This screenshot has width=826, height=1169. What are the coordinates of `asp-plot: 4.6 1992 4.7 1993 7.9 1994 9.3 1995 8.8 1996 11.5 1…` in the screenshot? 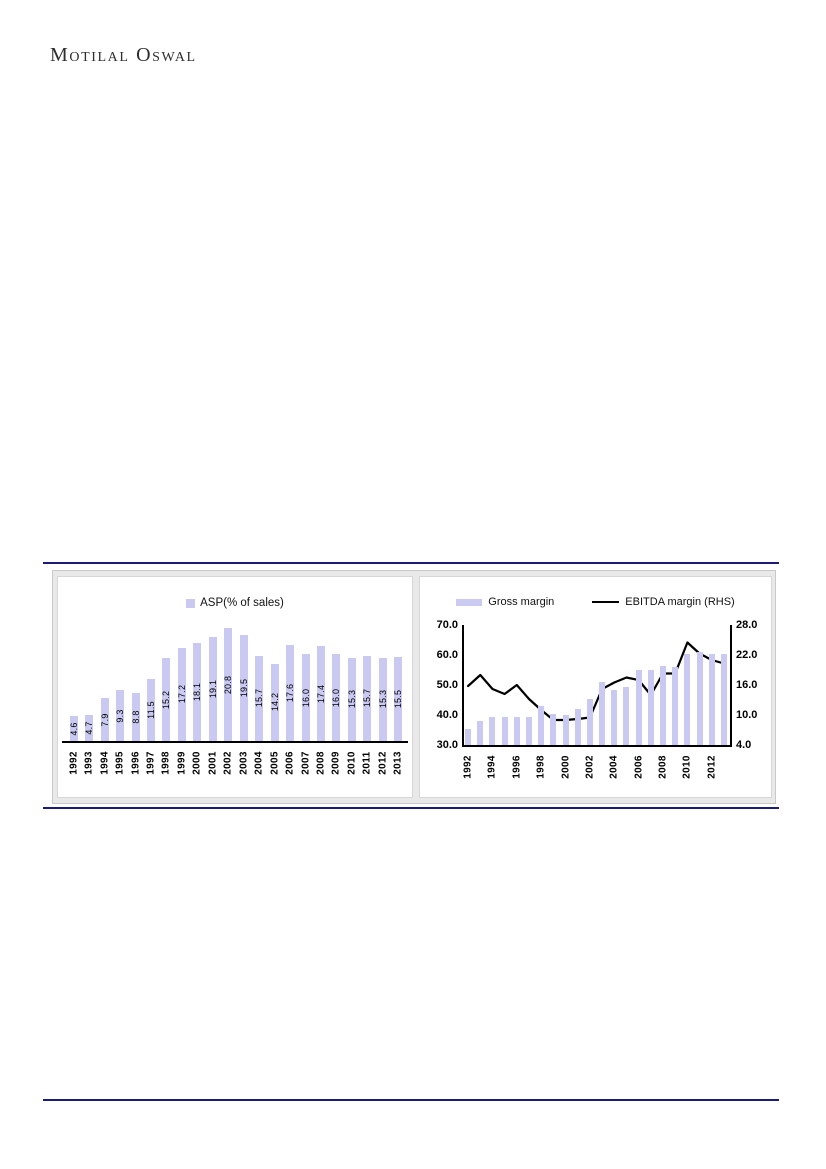 It's located at (235, 687).